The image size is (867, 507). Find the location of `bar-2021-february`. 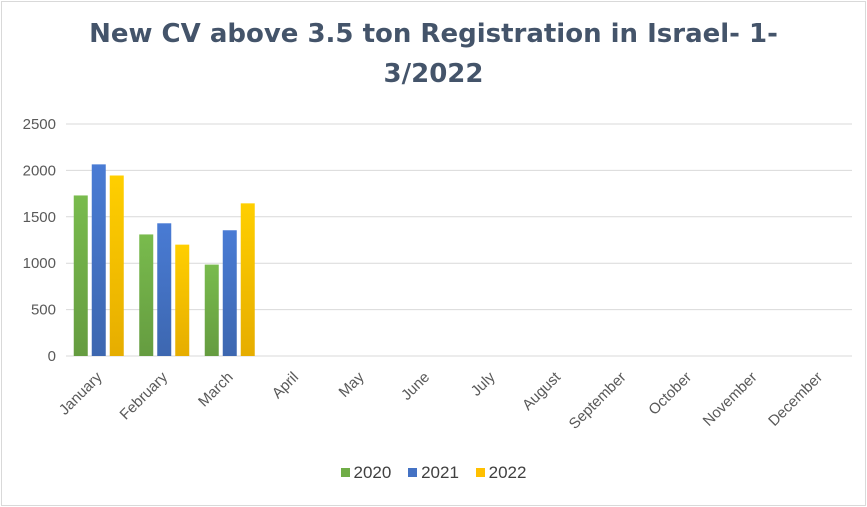

bar-2021-february is located at coordinates (164, 289).